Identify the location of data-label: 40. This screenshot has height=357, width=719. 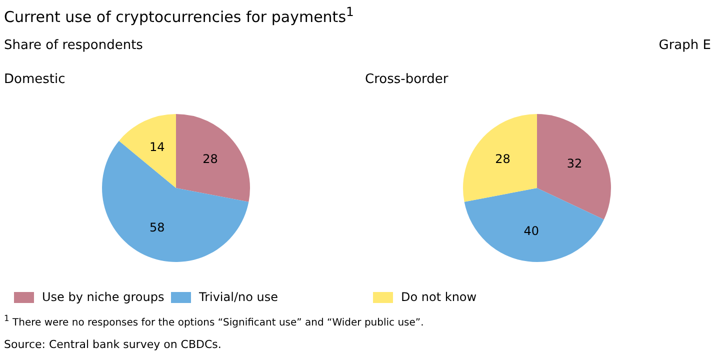
(532, 231).